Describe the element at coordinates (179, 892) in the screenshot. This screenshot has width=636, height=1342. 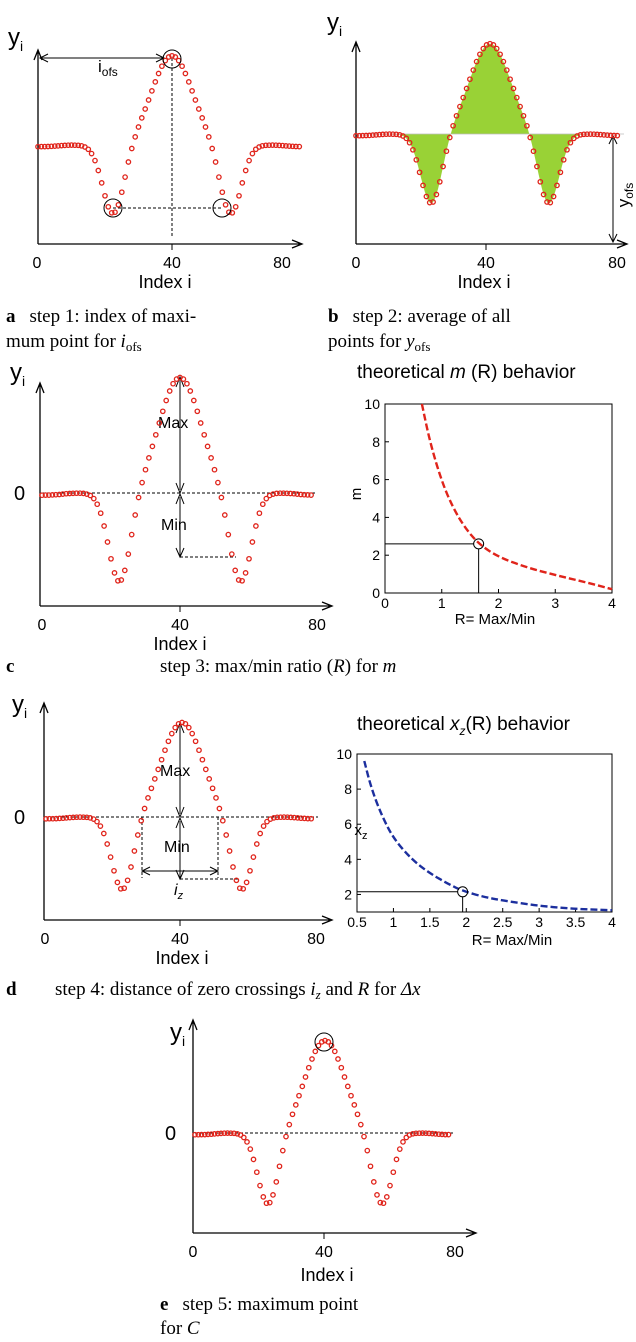
I see `annotation-i-z: iz` at that location.